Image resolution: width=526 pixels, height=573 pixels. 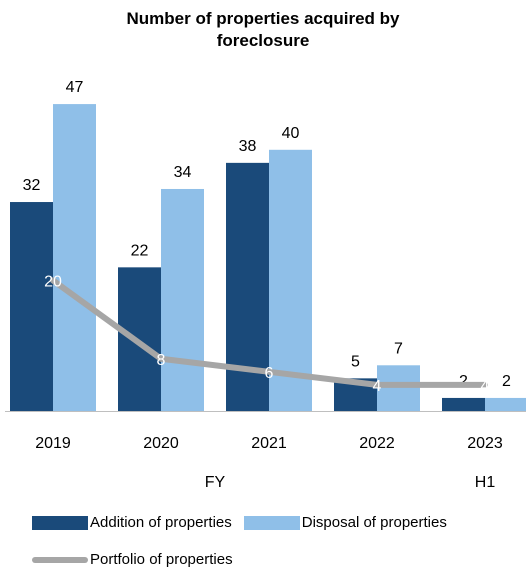 What do you see at coordinates (374, 522) in the screenshot?
I see `legend-label-disposal: Disposal of properties` at bounding box center [374, 522].